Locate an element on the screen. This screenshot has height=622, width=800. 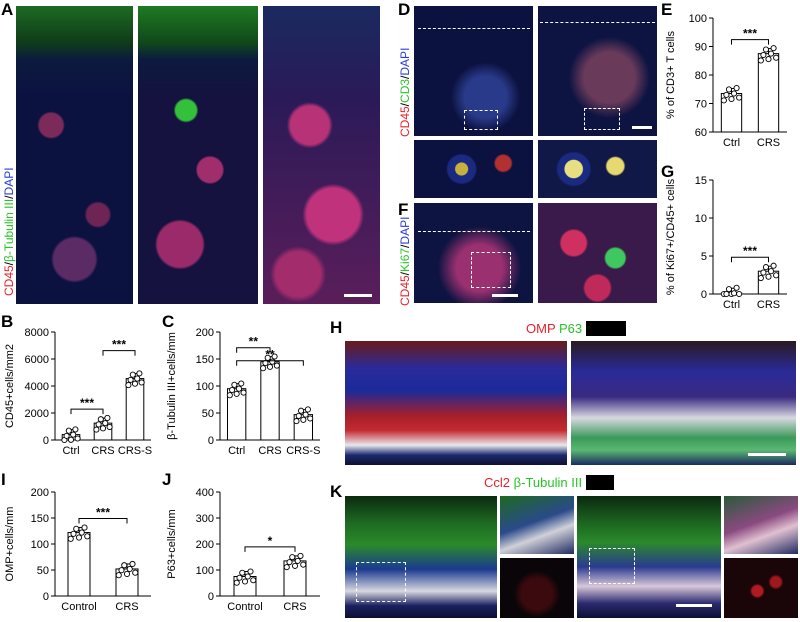
y-tick-label: 200 is located at coordinates (205, 333).